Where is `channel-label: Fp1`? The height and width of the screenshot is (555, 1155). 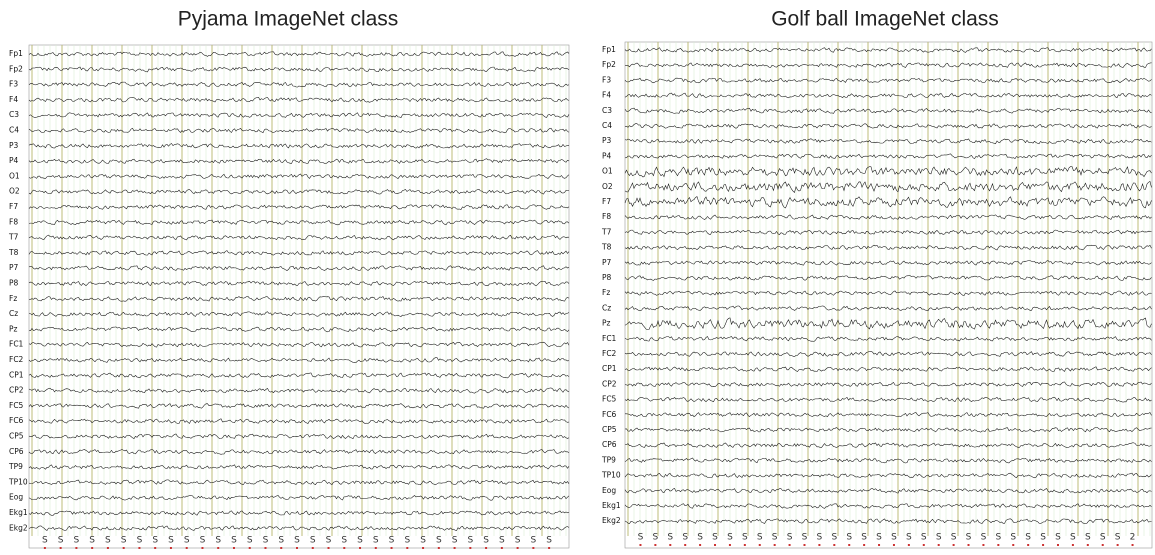
channel-label: Fp1 is located at coordinates (16, 53).